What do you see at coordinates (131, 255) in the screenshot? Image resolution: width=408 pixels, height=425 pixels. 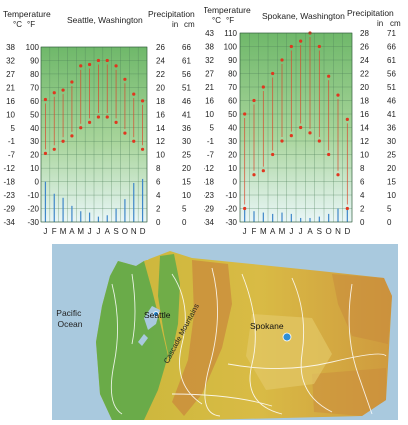 I see `strait` at bounding box center [131, 255].